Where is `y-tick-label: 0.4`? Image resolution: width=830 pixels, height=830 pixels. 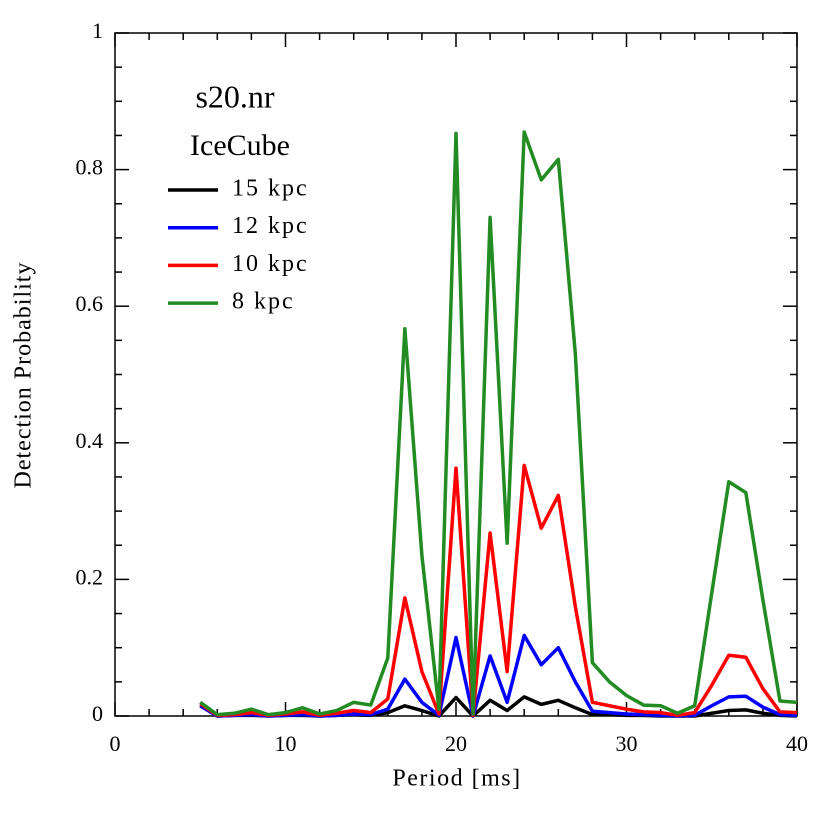 y-tick-label: 0.4 is located at coordinates (90, 440).